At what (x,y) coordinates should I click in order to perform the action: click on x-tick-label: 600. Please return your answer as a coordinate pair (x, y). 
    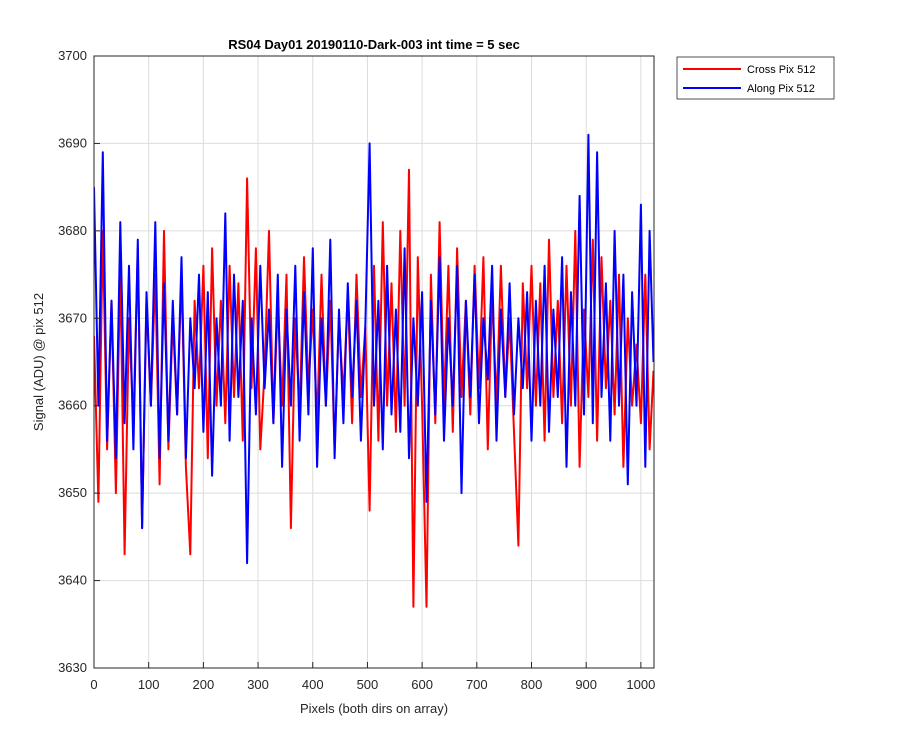
    Looking at the image, I should click on (422, 684).